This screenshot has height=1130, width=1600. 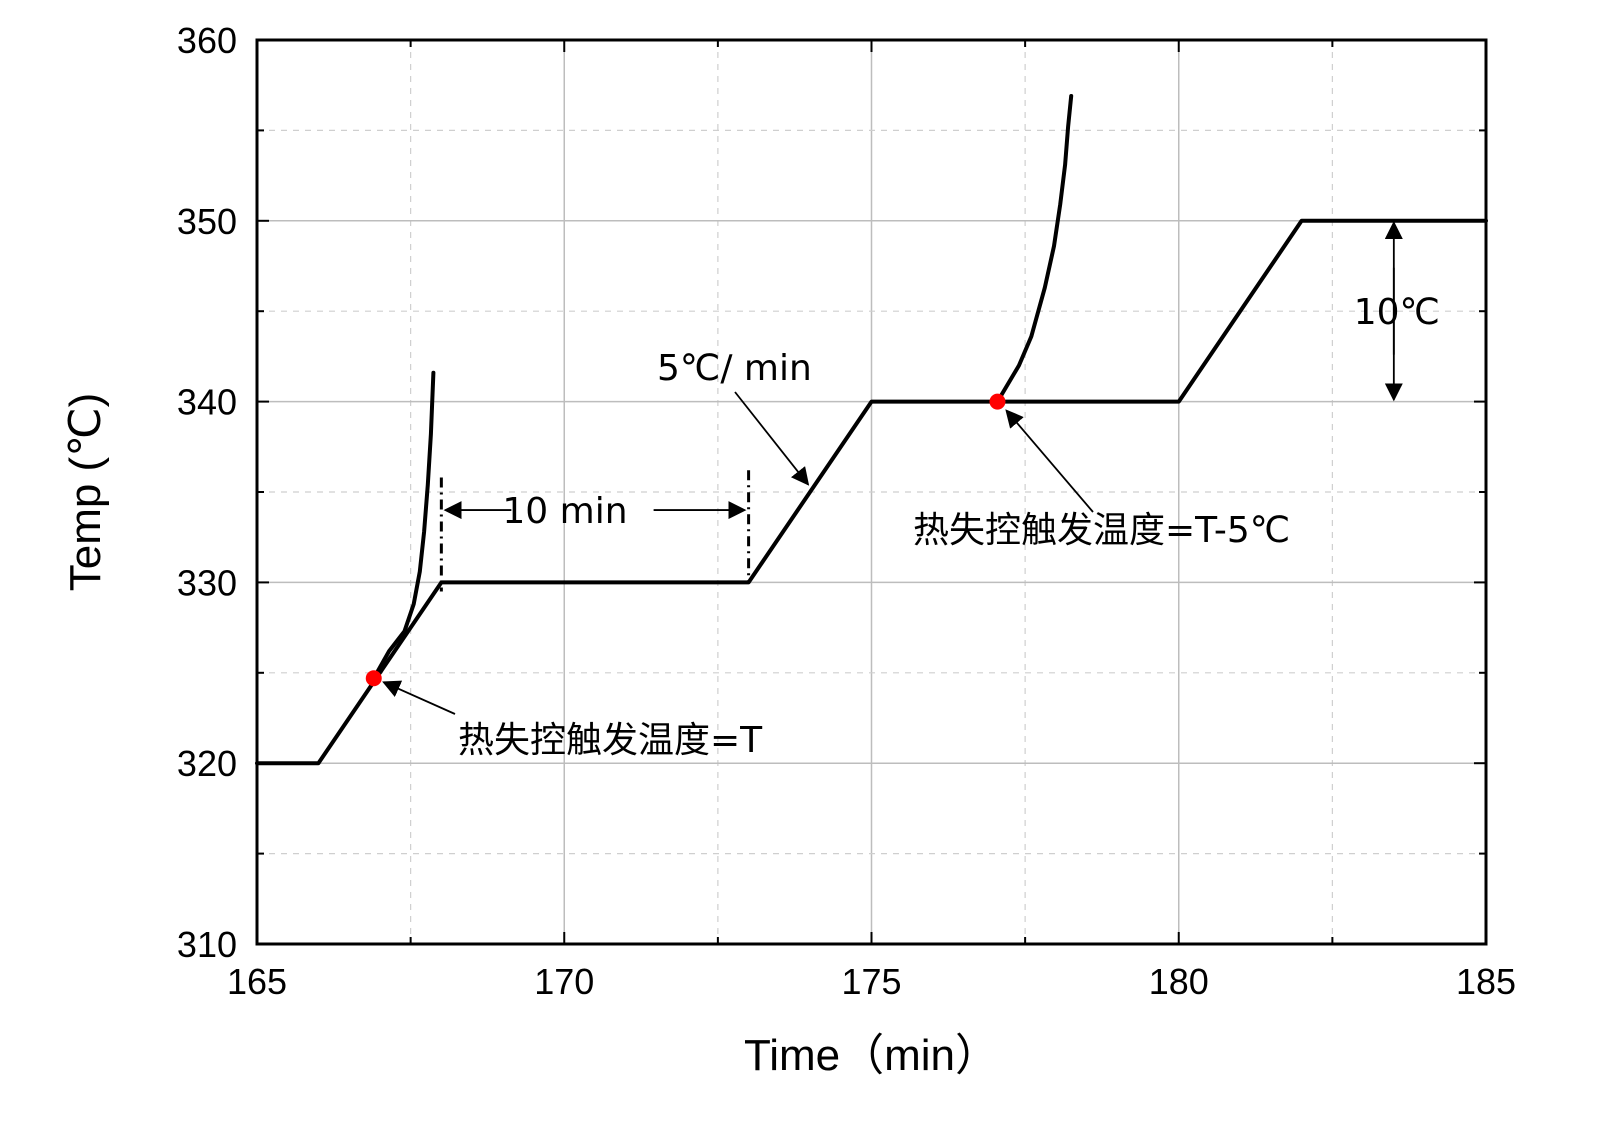 What do you see at coordinates (207, 763) in the screenshot?
I see `y-tick-label: 320` at bounding box center [207, 763].